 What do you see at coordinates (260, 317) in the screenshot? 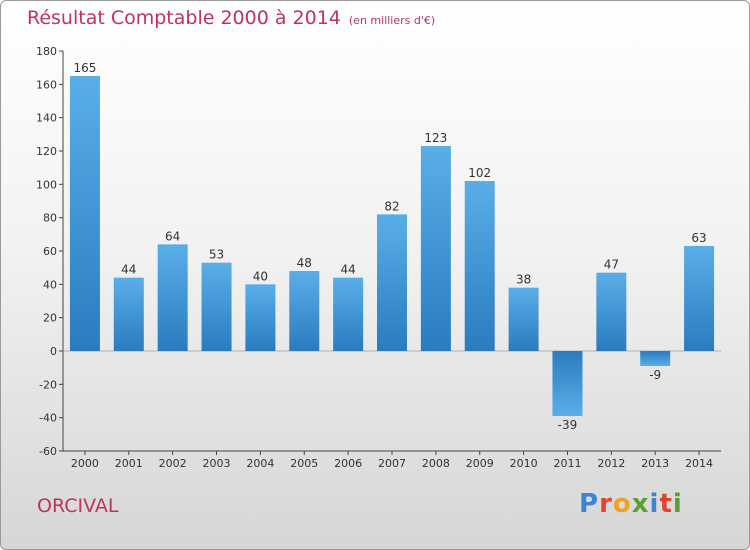
I see `bar-2004` at bounding box center [260, 317].